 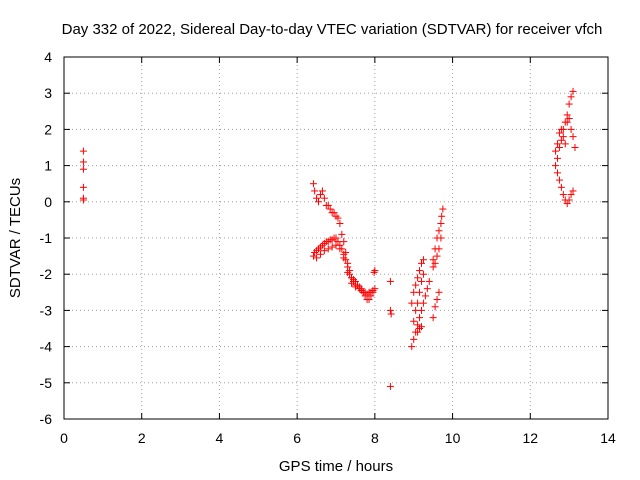 I want to click on y-tick-label: -5, so click(x=46, y=383).